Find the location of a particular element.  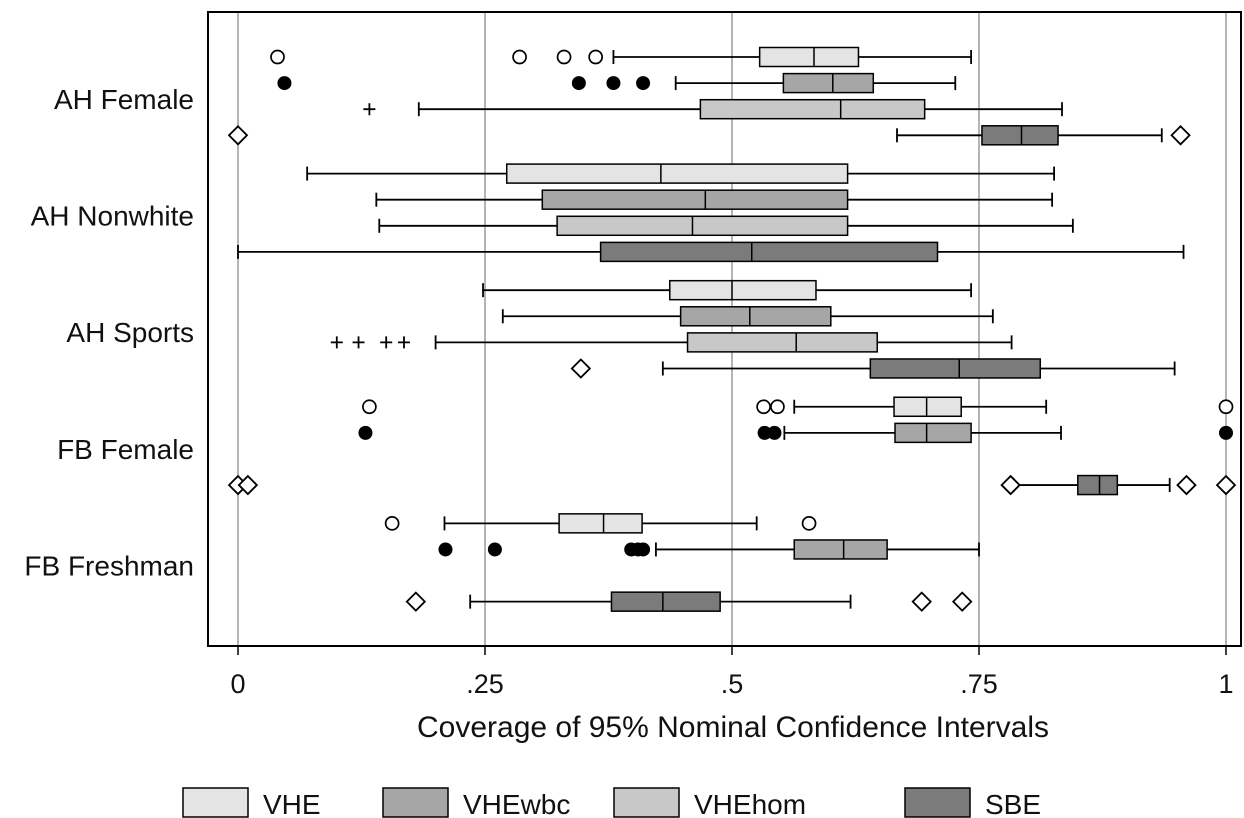

x-tick-label: 0 is located at coordinates (237, 684).